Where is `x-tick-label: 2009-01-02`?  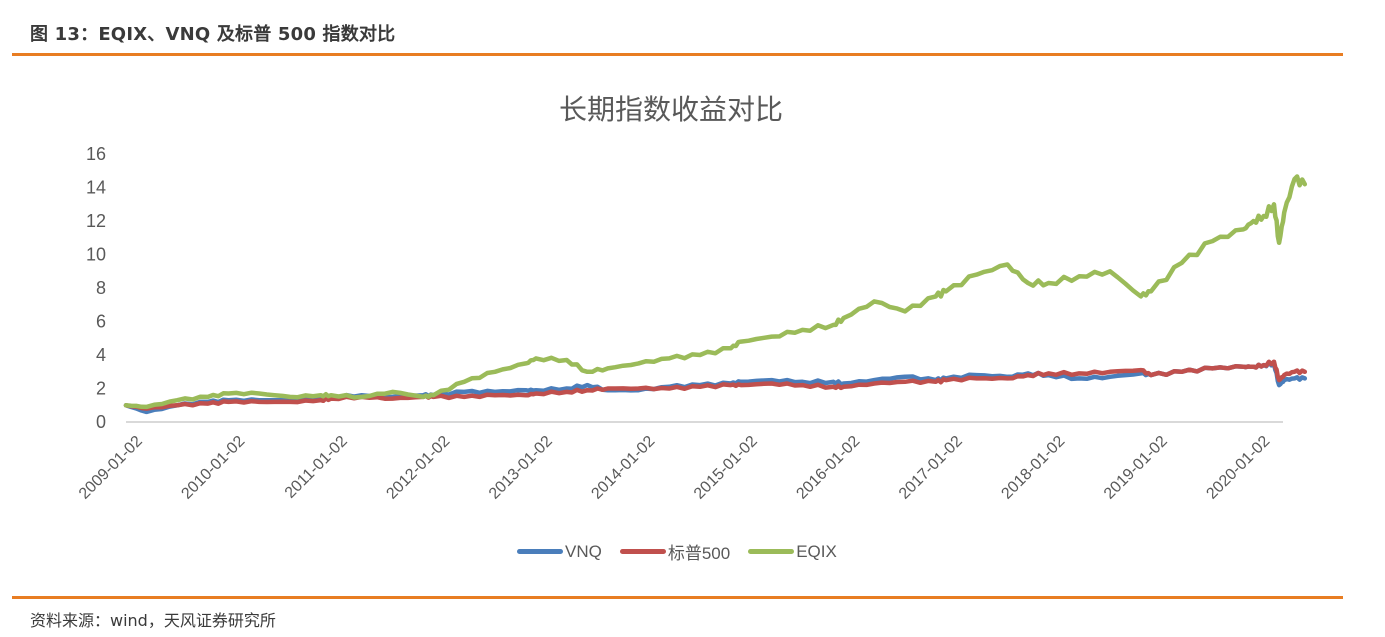 x-tick-label: 2009-01-02 is located at coordinates (111, 468).